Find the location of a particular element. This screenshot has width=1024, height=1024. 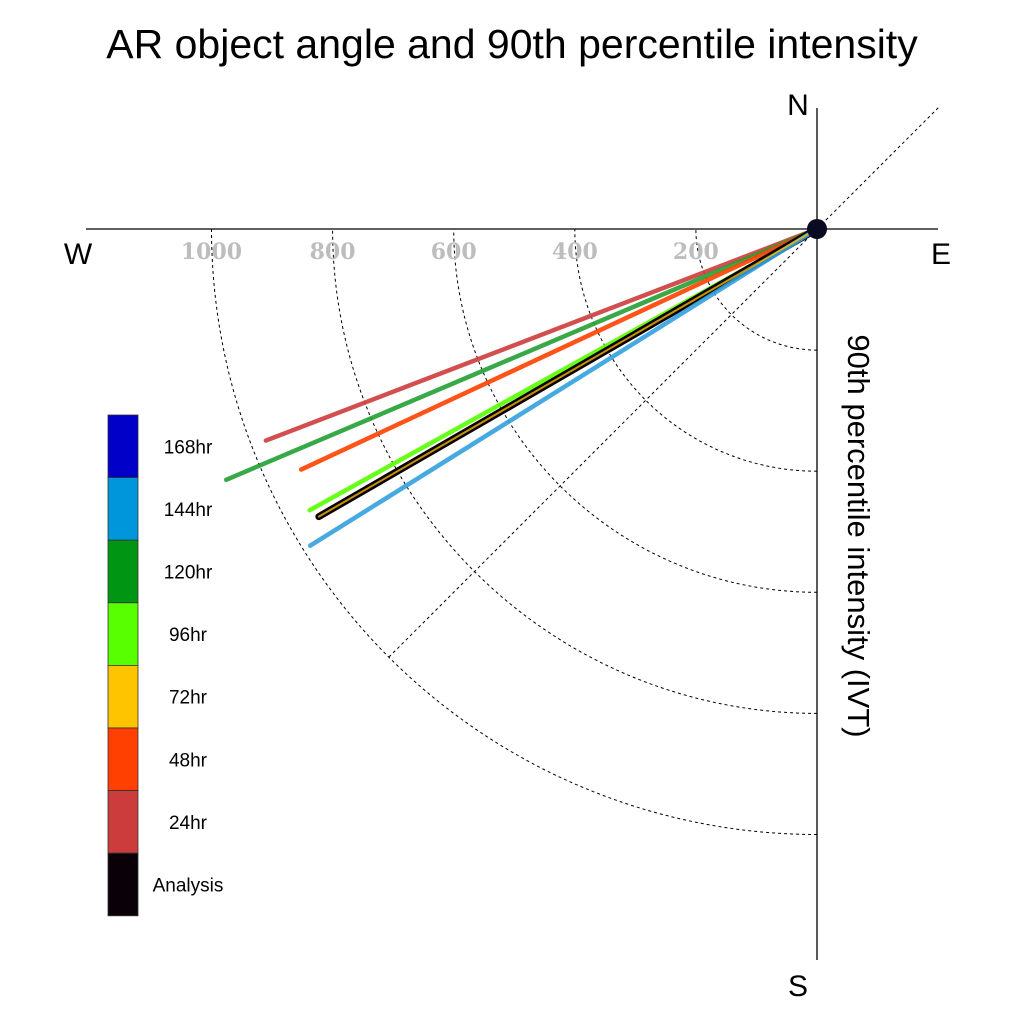

legend-label: Analysis is located at coordinates (188, 886).